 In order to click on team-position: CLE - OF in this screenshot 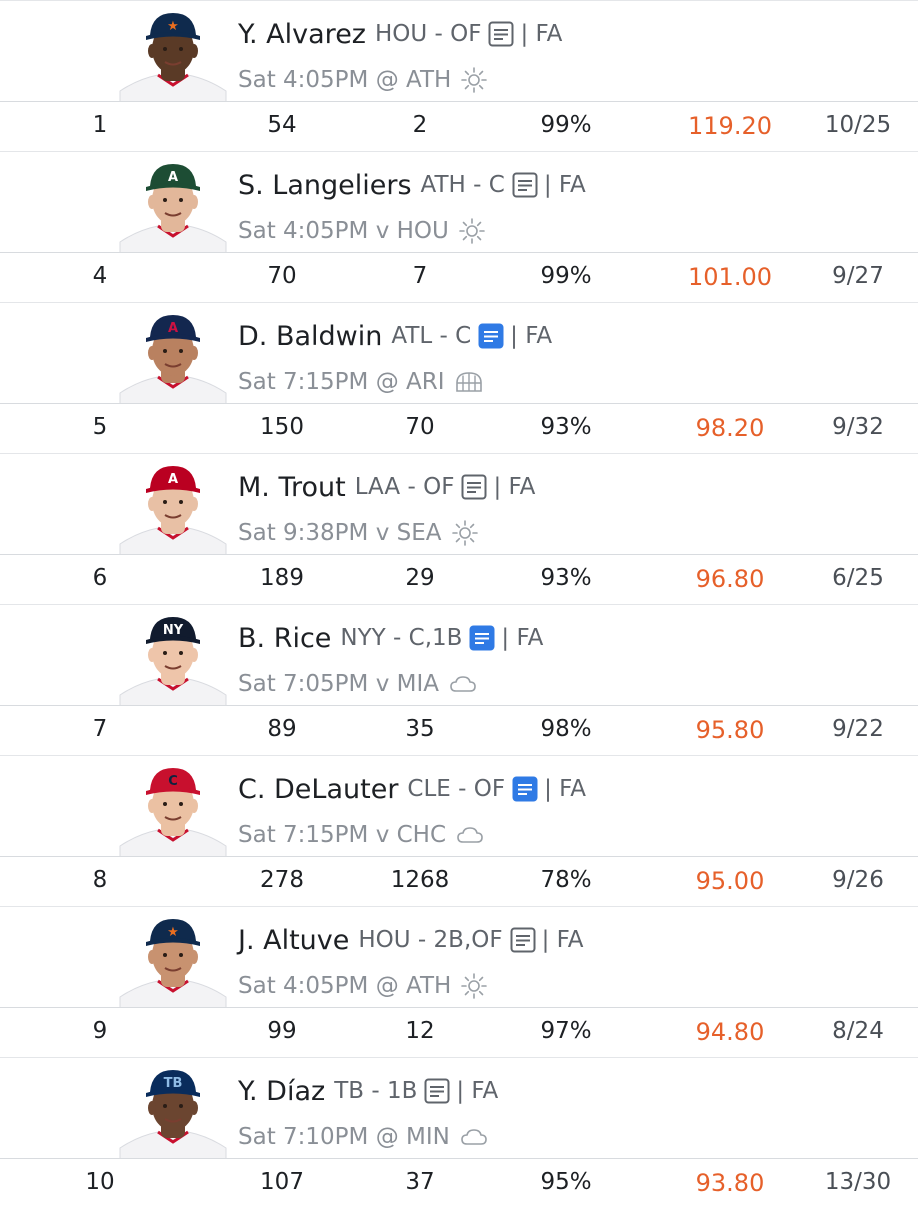, I will do `click(456, 789)`.